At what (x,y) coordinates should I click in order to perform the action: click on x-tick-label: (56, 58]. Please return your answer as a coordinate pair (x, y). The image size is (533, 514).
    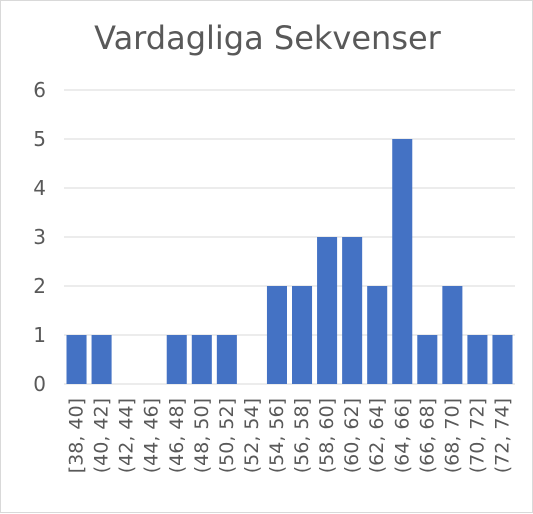
    Looking at the image, I should click on (302, 435).